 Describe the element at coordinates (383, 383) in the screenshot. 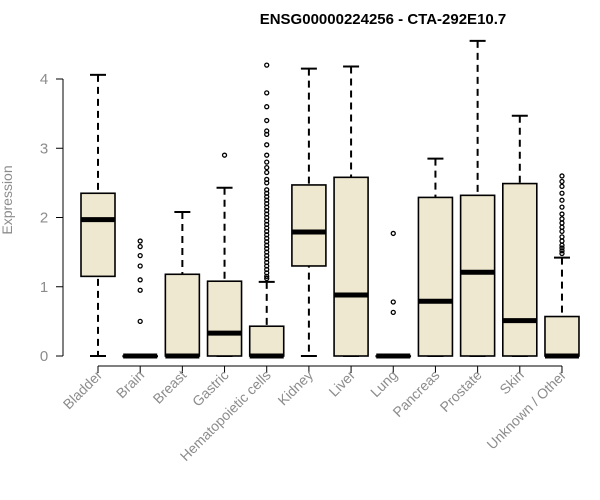

I see `x-tick-label: Lung` at that location.